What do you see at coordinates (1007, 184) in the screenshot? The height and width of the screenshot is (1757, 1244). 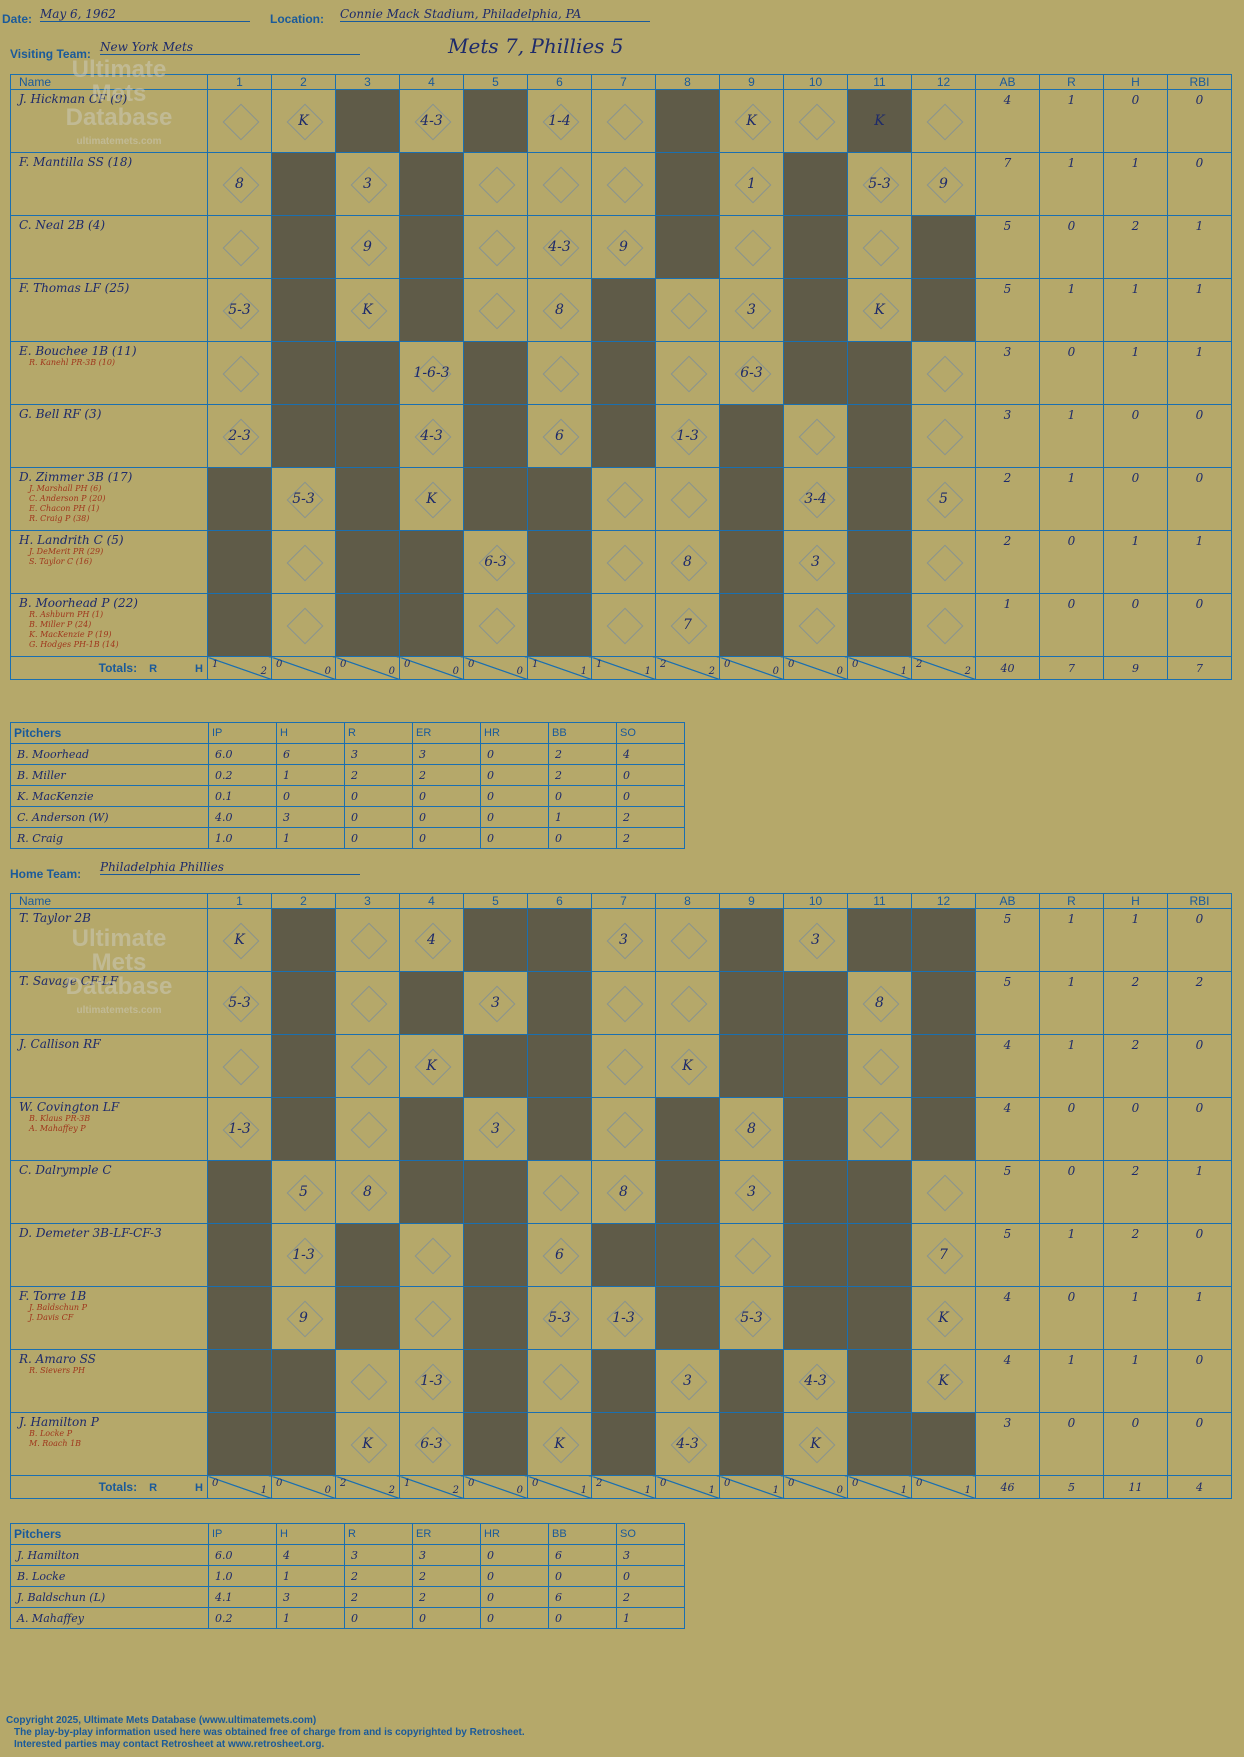 I see `batter-stat: 7` at bounding box center [1007, 184].